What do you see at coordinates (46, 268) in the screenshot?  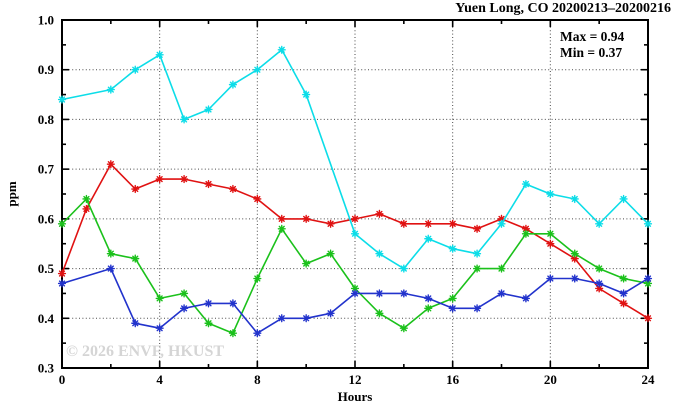 I see `y-tick-label: 0.5` at bounding box center [46, 268].